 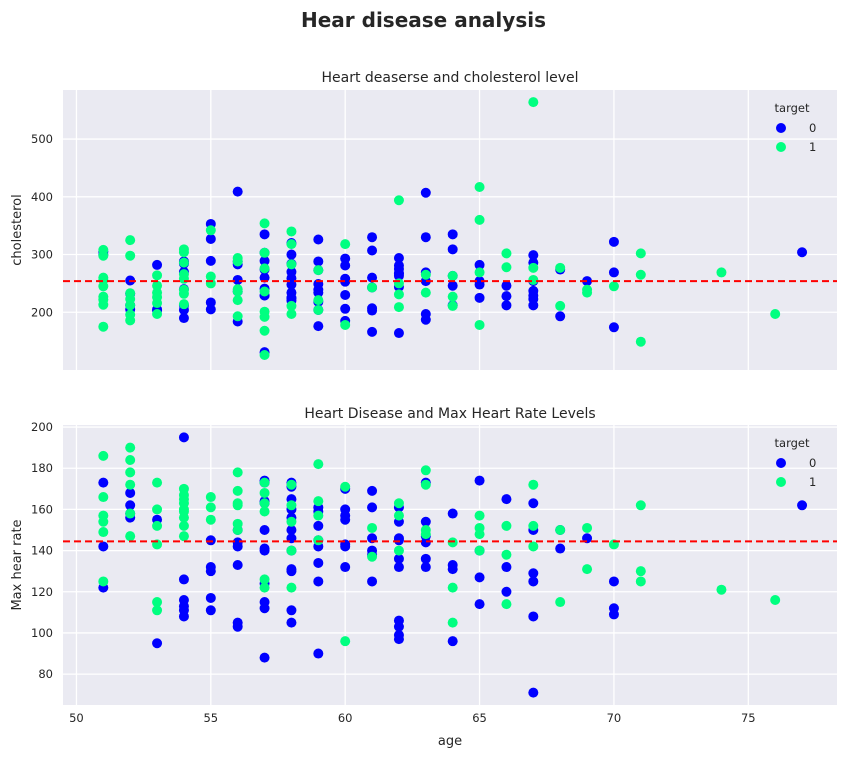 I want to click on max-heart-rate-x-tick-label: 70, so click(x=614, y=718).